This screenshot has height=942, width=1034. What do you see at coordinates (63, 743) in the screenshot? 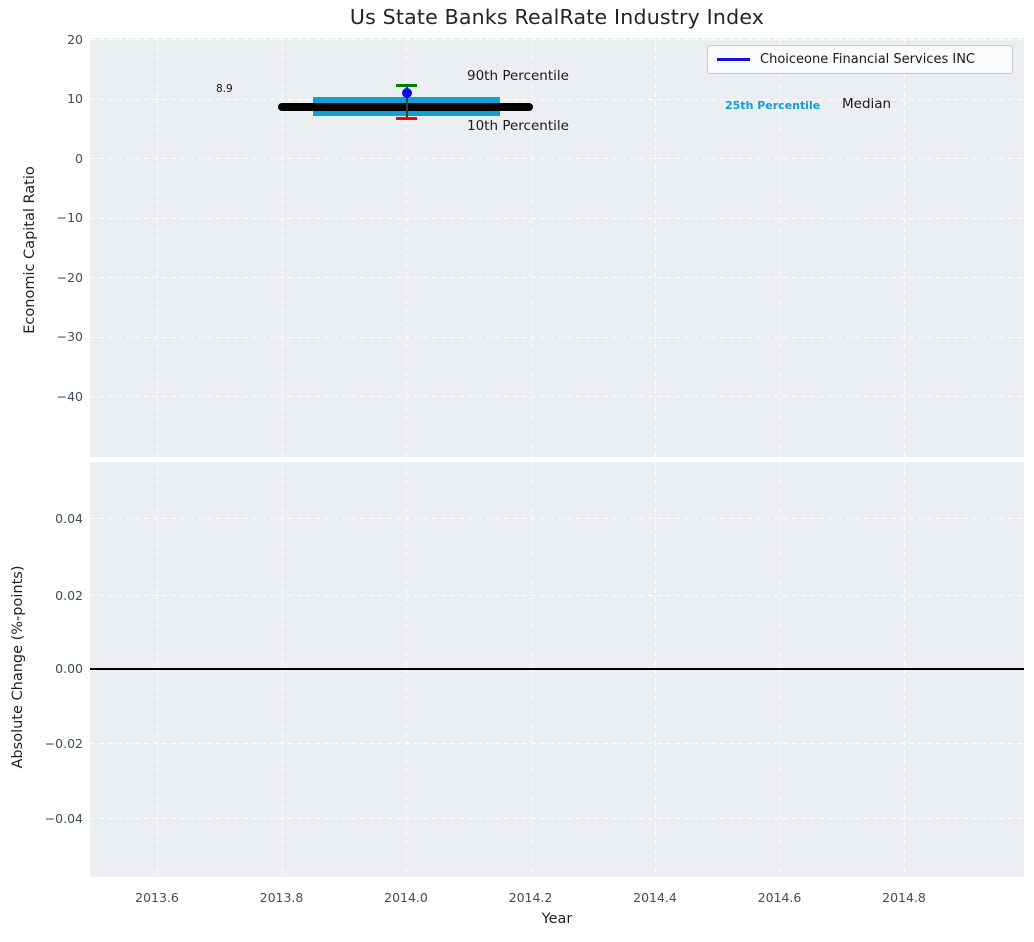
I see `y-tick-label: −0.02` at bounding box center [63, 743].